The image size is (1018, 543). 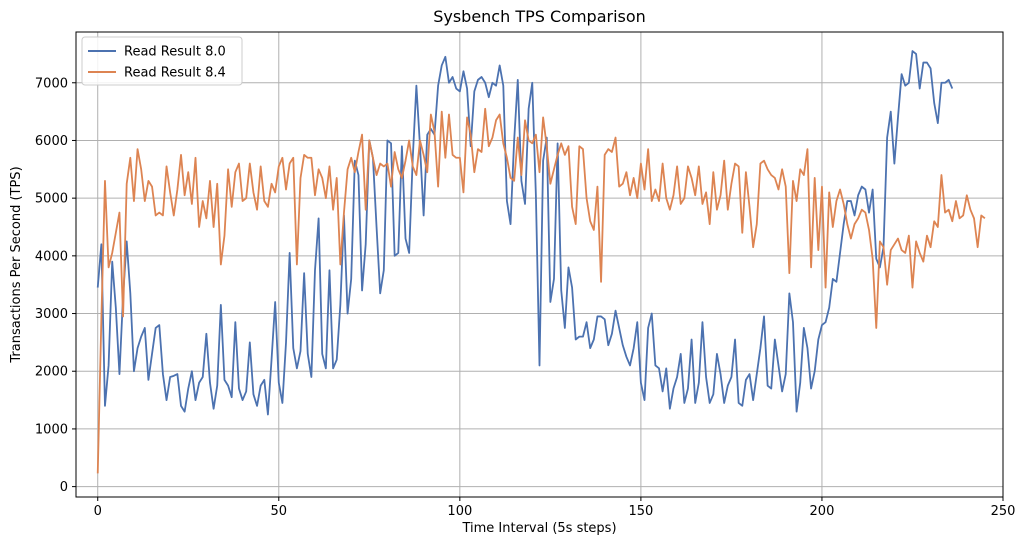 I want to click on x-tick-label: 250, so click(x=1003, y=511).